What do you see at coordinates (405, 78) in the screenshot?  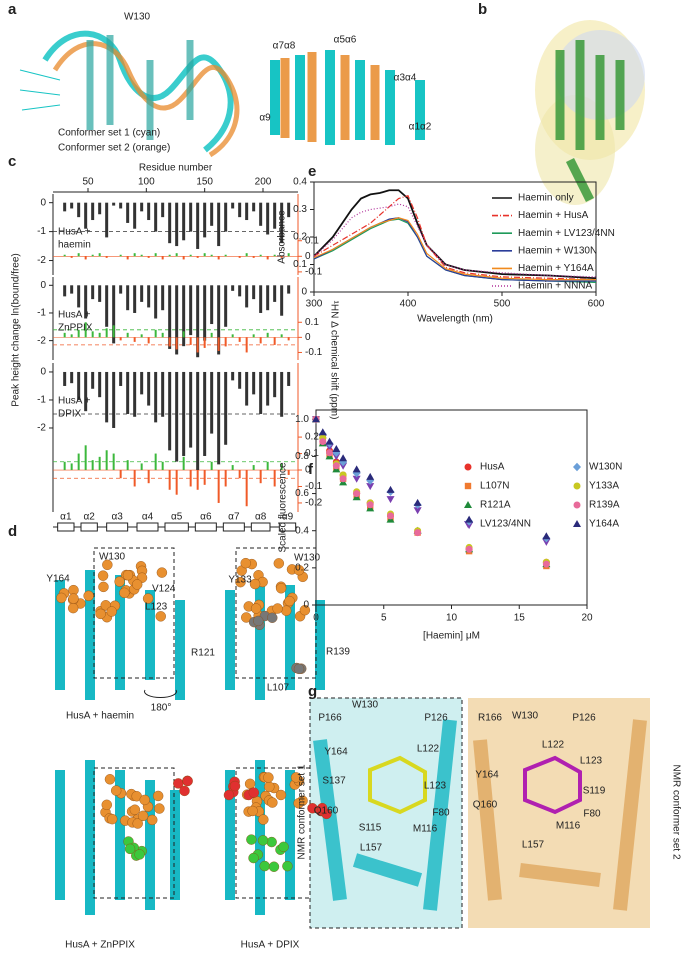 I see `annotation: α3α4` at bounding box center [405, 78].